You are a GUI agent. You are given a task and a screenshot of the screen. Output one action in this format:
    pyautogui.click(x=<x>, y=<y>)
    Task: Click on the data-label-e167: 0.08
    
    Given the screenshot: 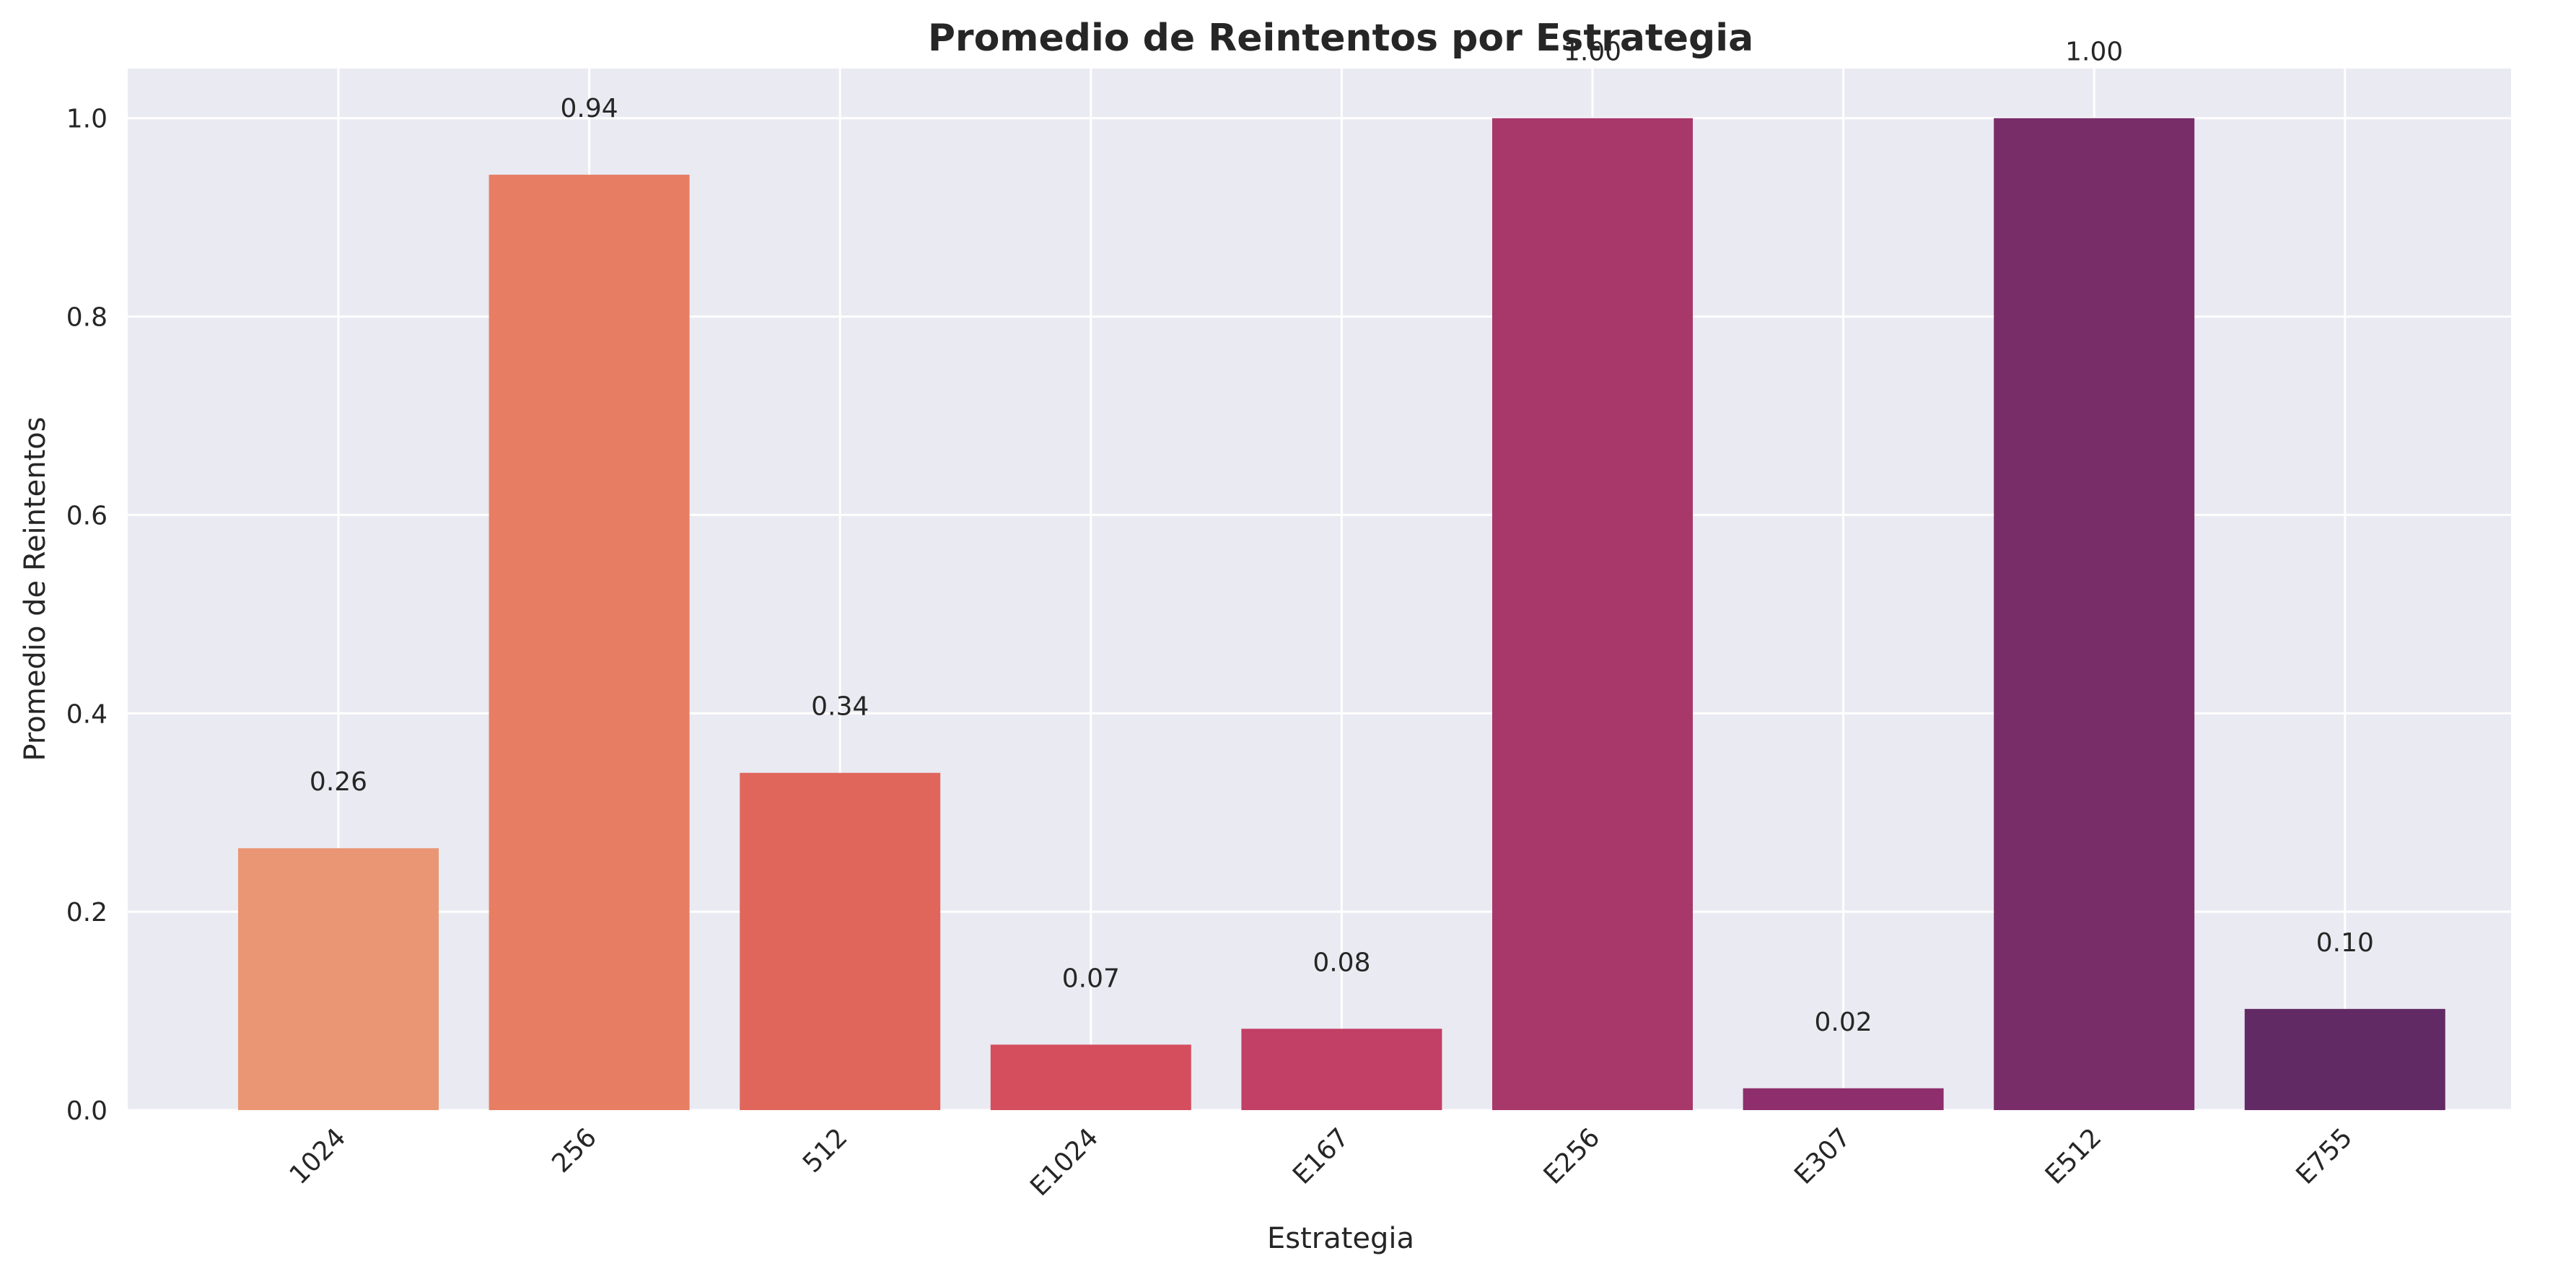 What is the action you would take?
    pyautogui.click(x=1341, y=962)
    